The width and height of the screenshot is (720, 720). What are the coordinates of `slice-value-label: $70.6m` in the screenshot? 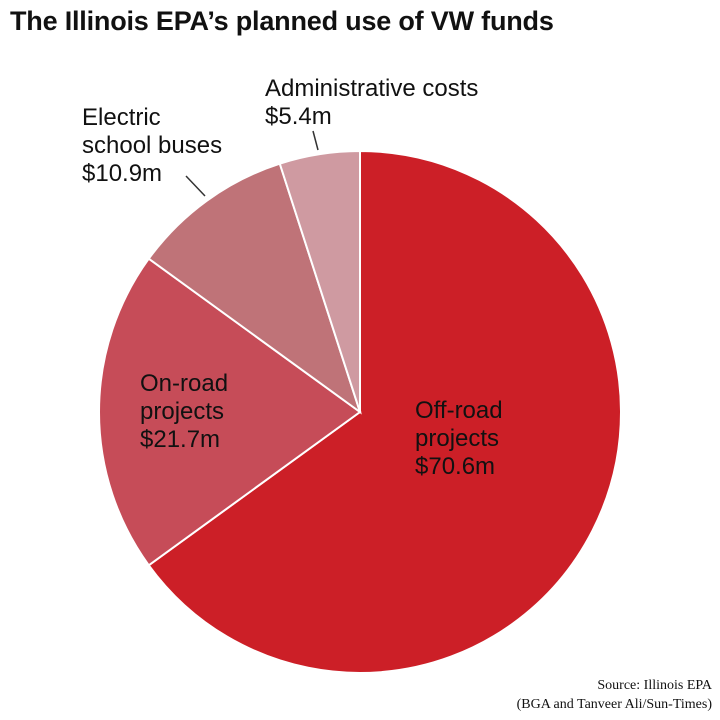 It's located at (455, 466).